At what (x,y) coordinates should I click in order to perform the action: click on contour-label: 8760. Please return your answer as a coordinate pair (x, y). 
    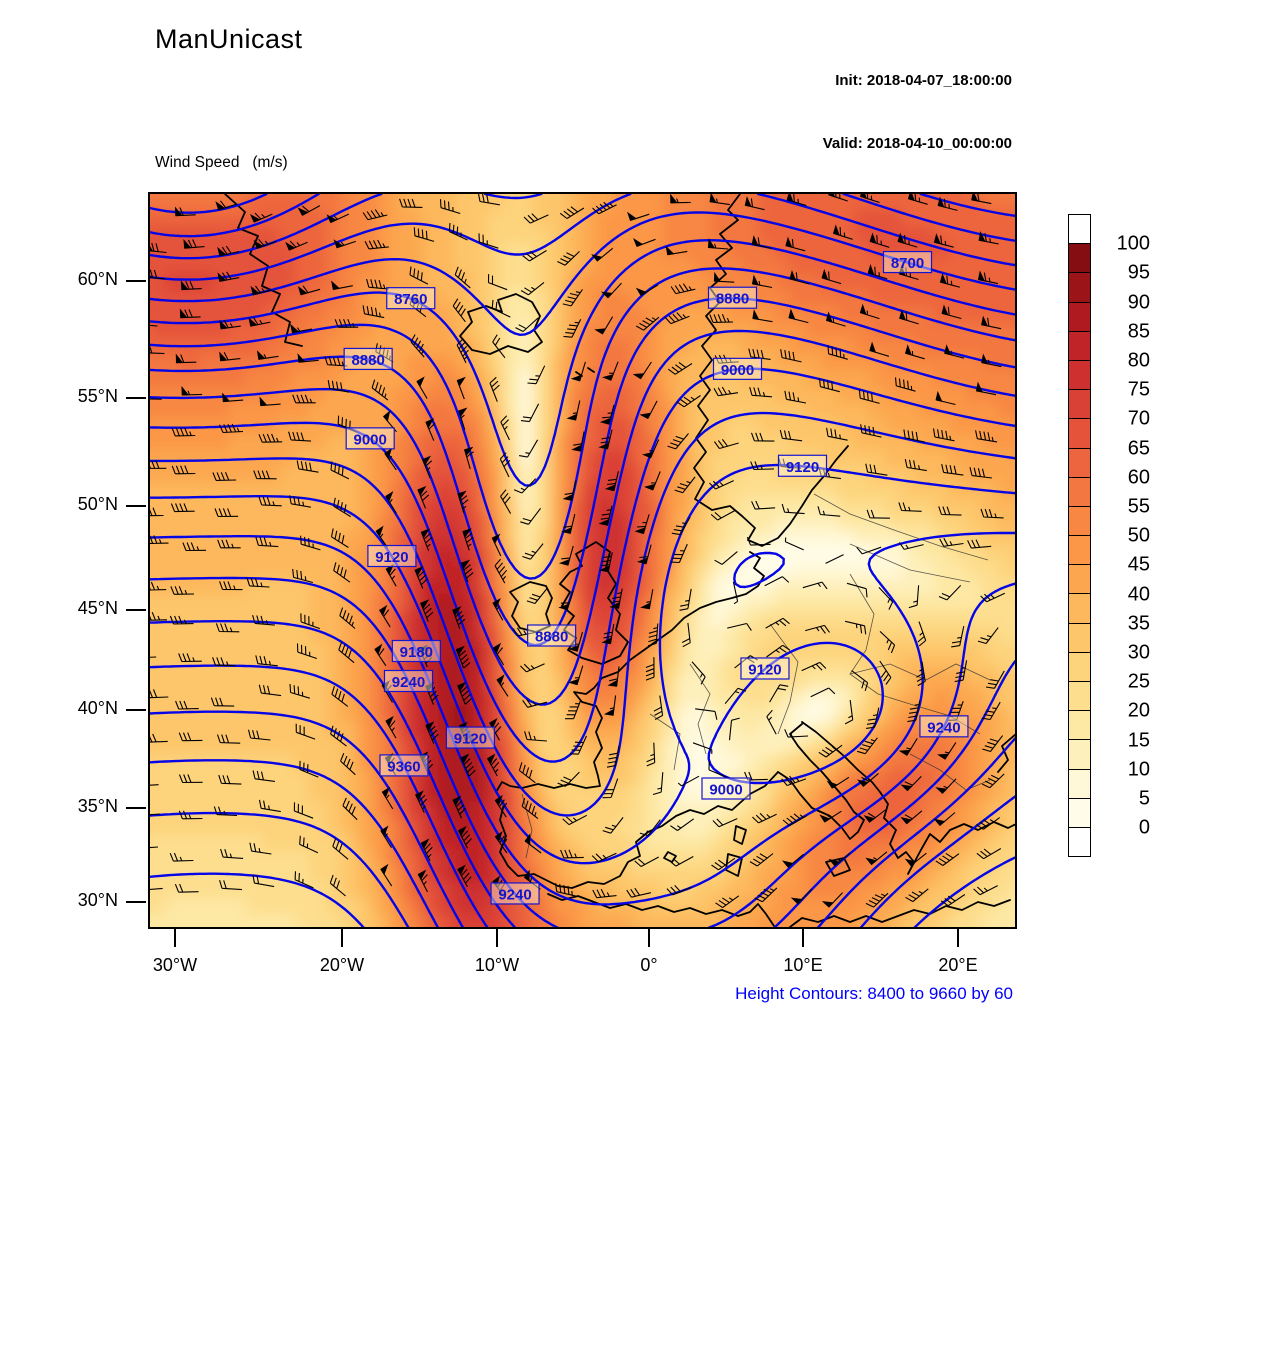
    Looking at the image, I should click on (411, 298).